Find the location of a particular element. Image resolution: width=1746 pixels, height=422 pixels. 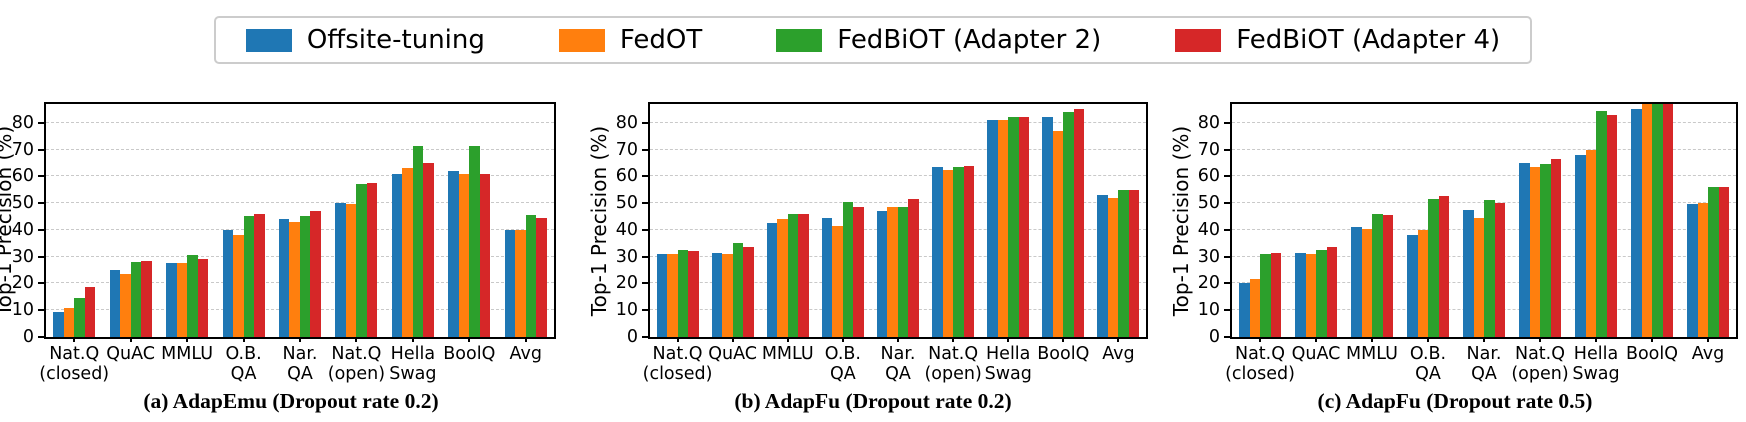

y-tick-label-20: 20 is located at coordinates (22, 283).